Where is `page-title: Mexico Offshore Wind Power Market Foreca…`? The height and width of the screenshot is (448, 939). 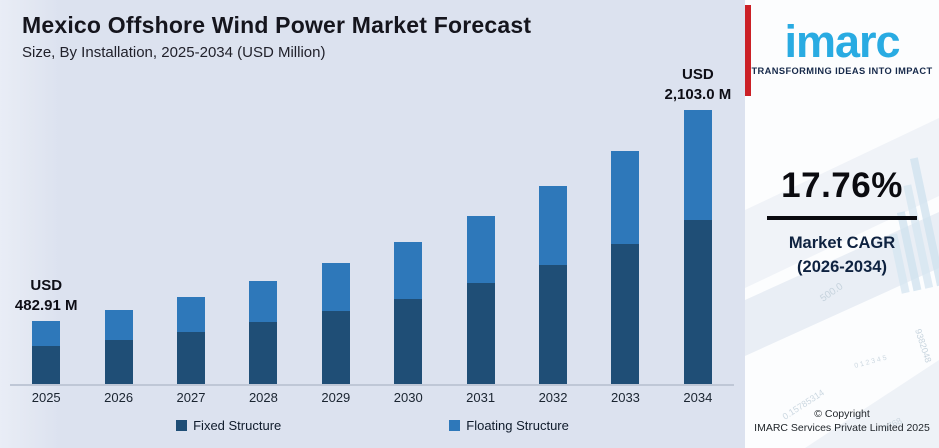 page-title: Mexico Offshore Wind Power Market Foreca… is located at coordinates (277, 25).